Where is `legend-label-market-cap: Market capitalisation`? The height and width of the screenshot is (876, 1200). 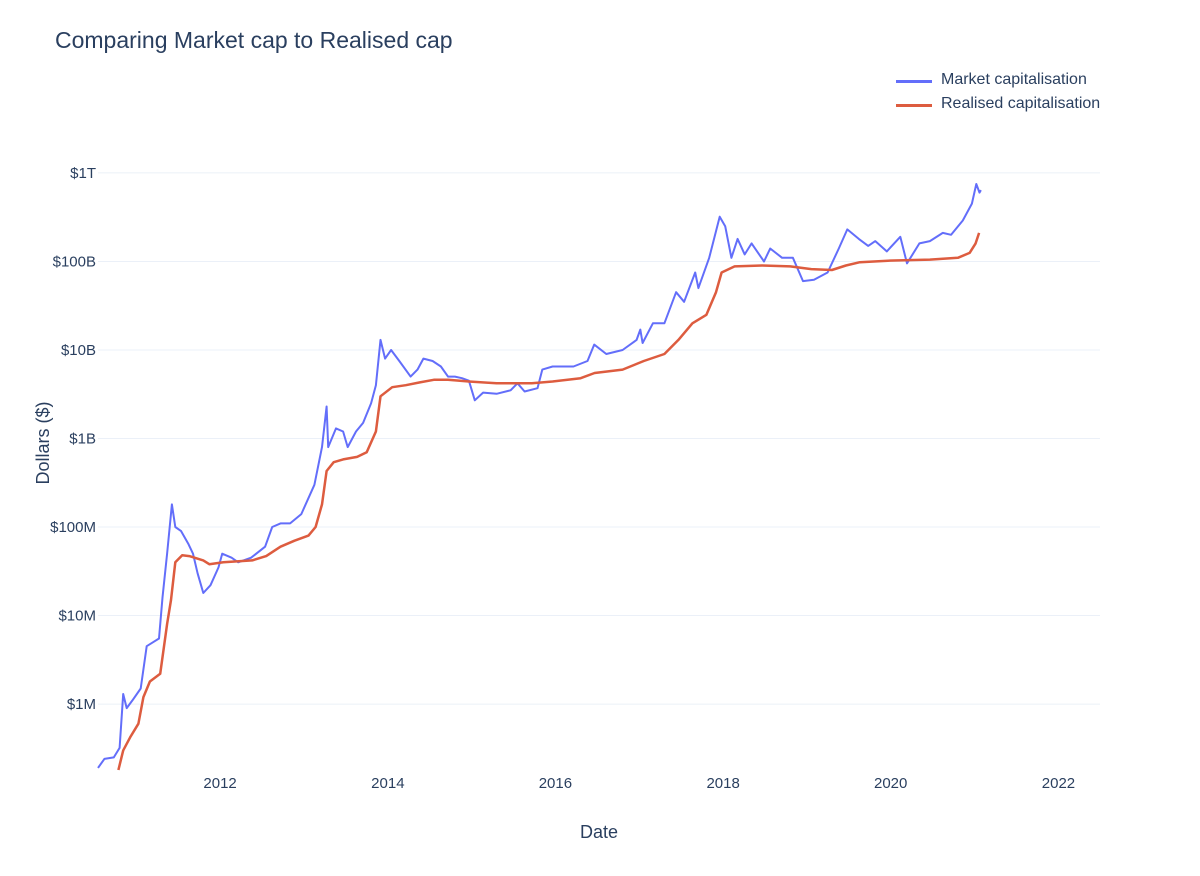
legend-label-market-cap: Market capitalisation is located at coordinates (1014, 79).